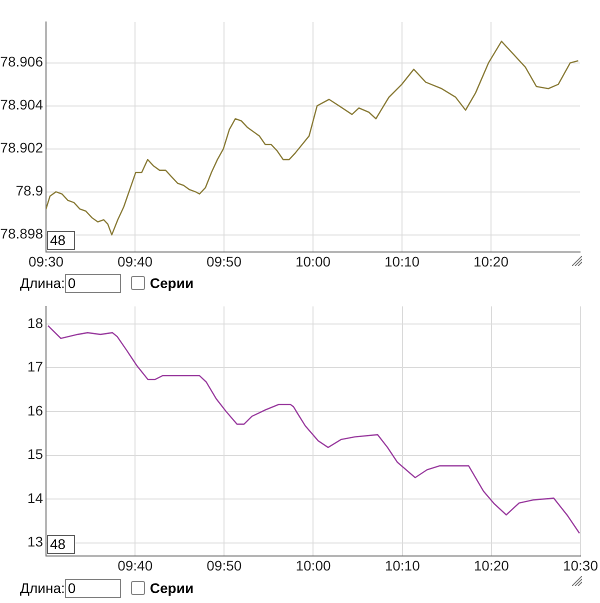 This screenshot has height=603, width=600. What do you see at coordinates (35, 366) in the screenshot?
I see `y-tick-label: 17` at bounding box center [35, 366].